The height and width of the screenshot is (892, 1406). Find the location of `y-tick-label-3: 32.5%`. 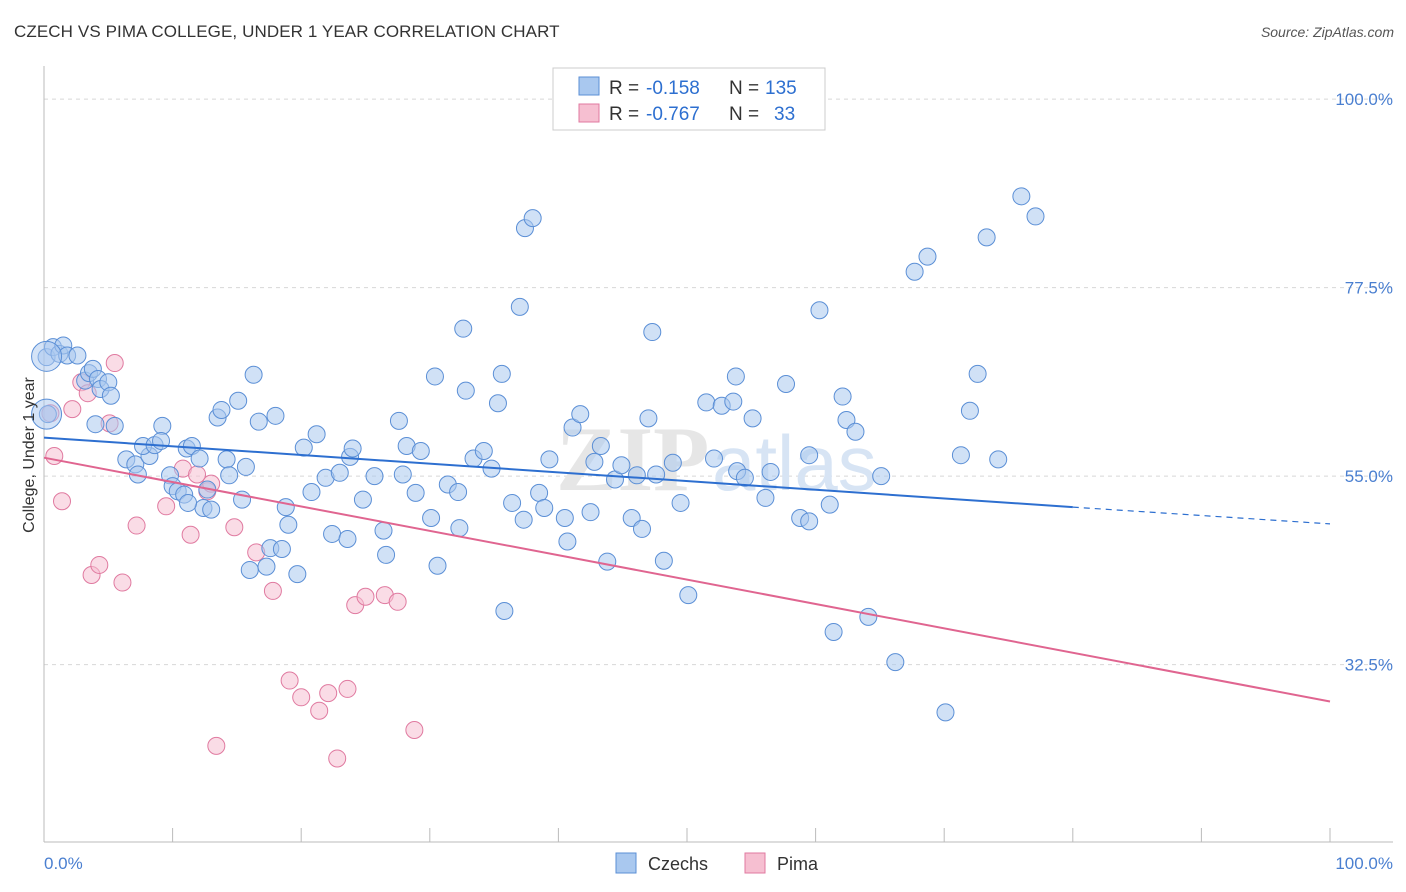

y-tick-label-3: 32.5% is located at coordinates (1369, 665).